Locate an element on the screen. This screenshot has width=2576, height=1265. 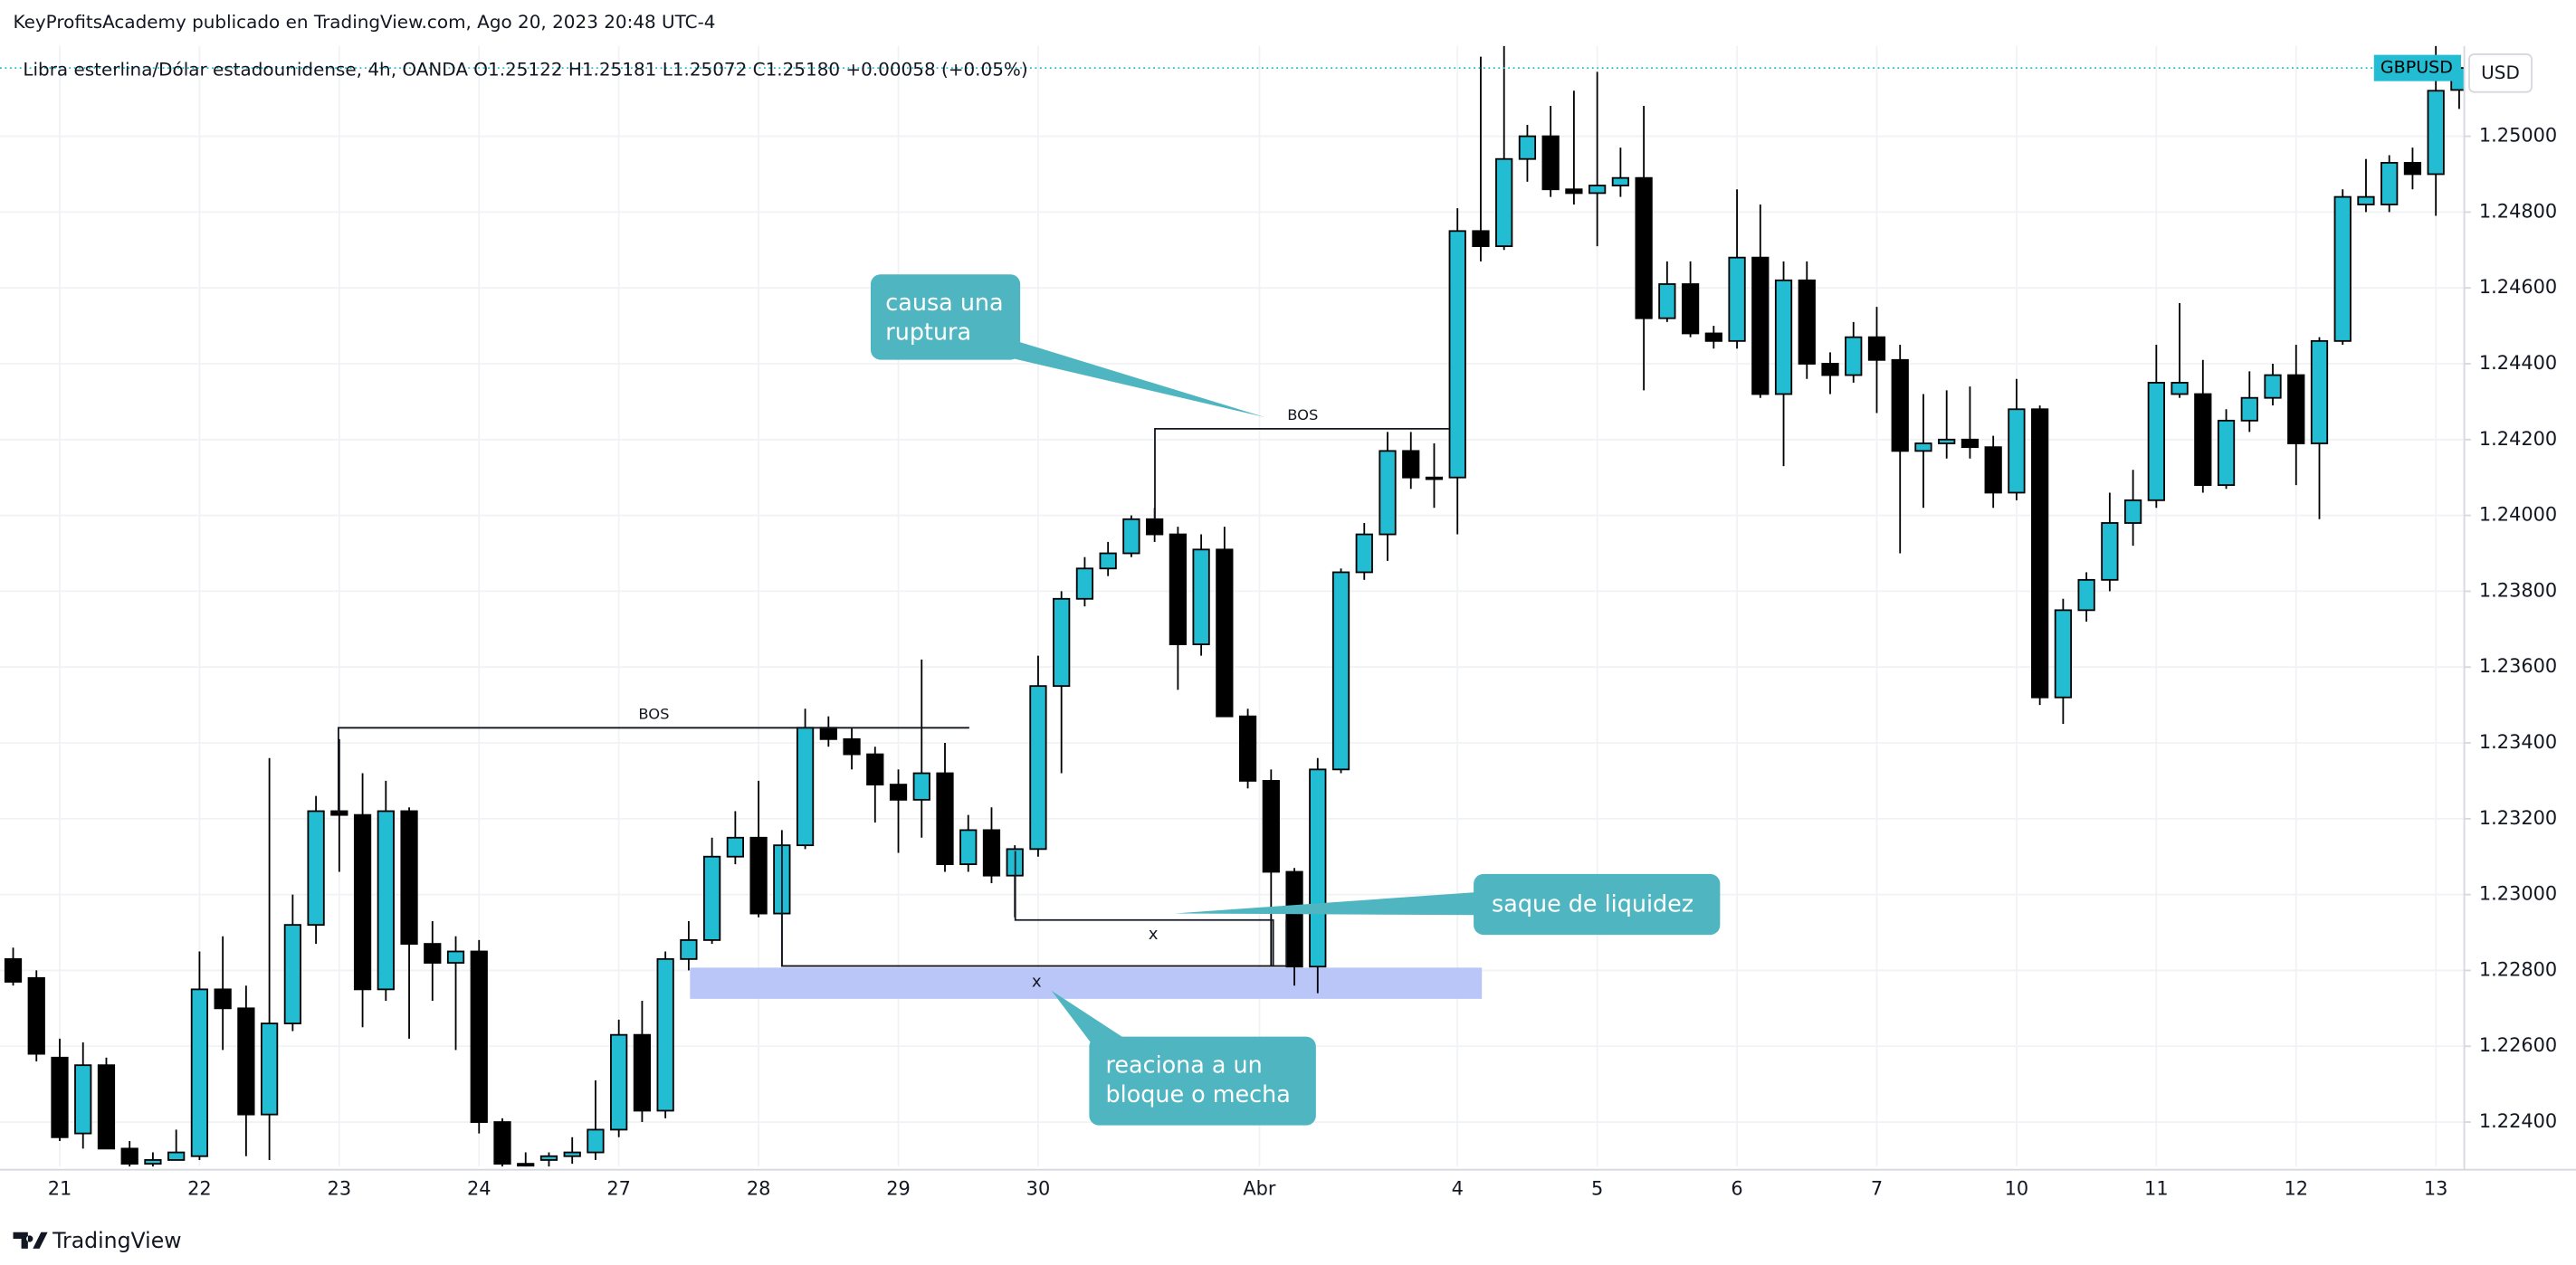
callout: reaciona a un bloque o mecha is located at coordinates (1184, 1058).